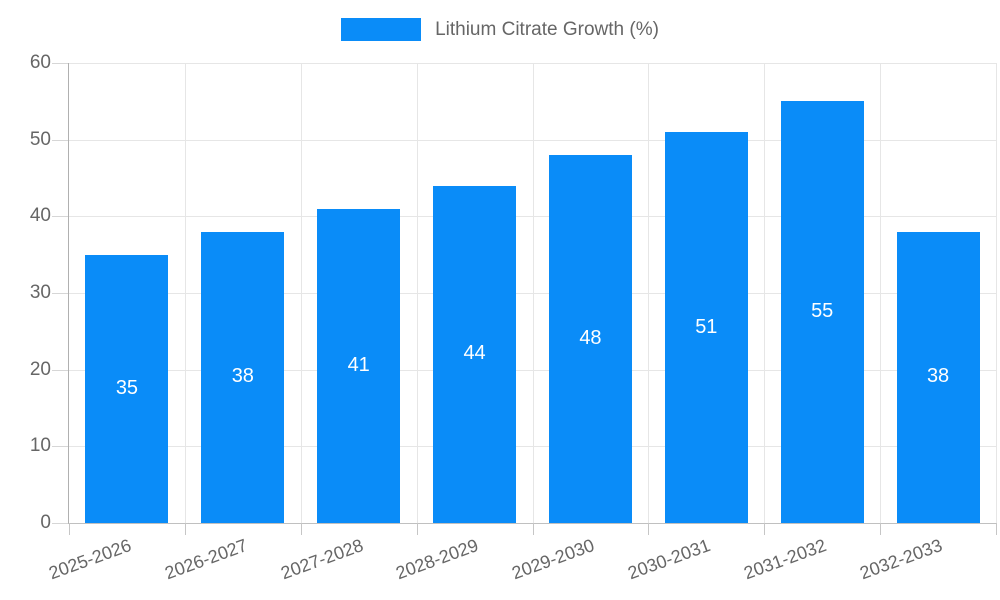  Describe the element at coordinates (437, 559) in the screenshot. I see `x-tick-label: 2028-2029` at that location.